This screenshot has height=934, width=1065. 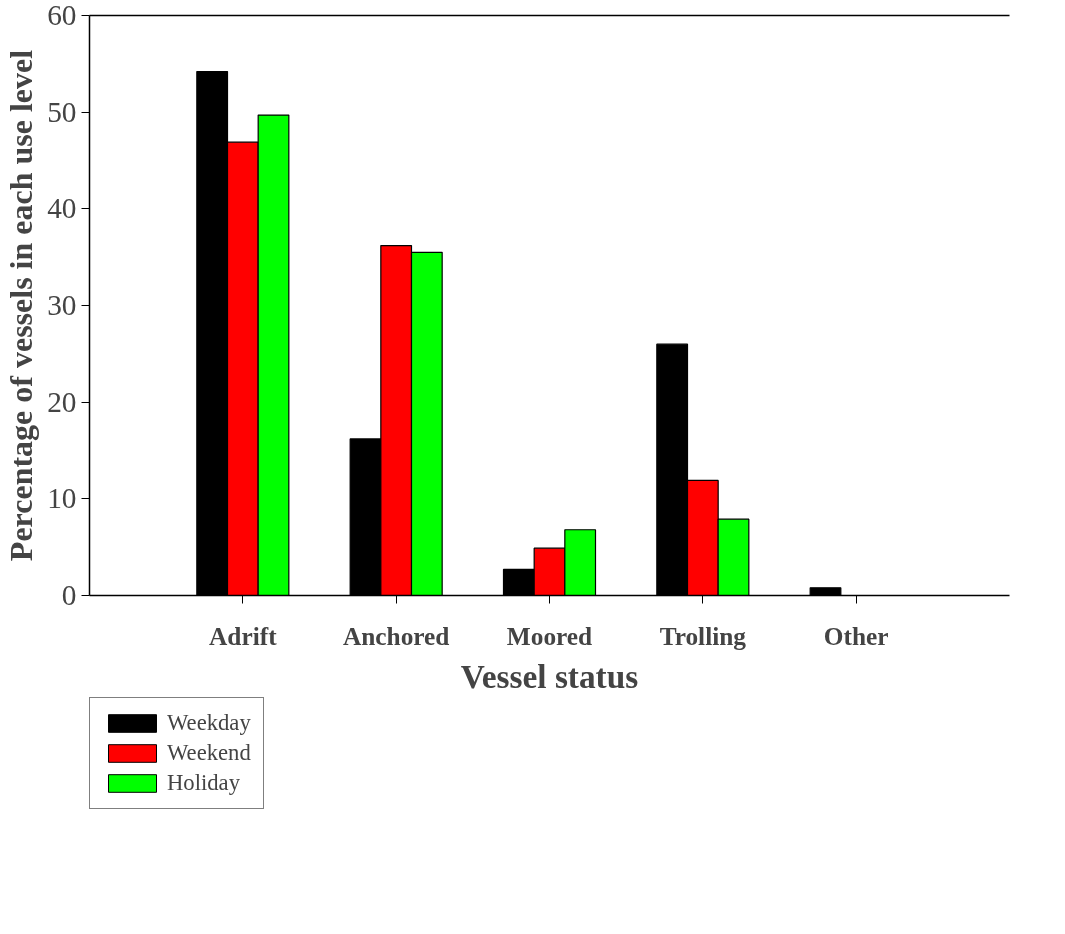 I want to click on x-axis-title: Vessel status, so click(x=549, y=676).